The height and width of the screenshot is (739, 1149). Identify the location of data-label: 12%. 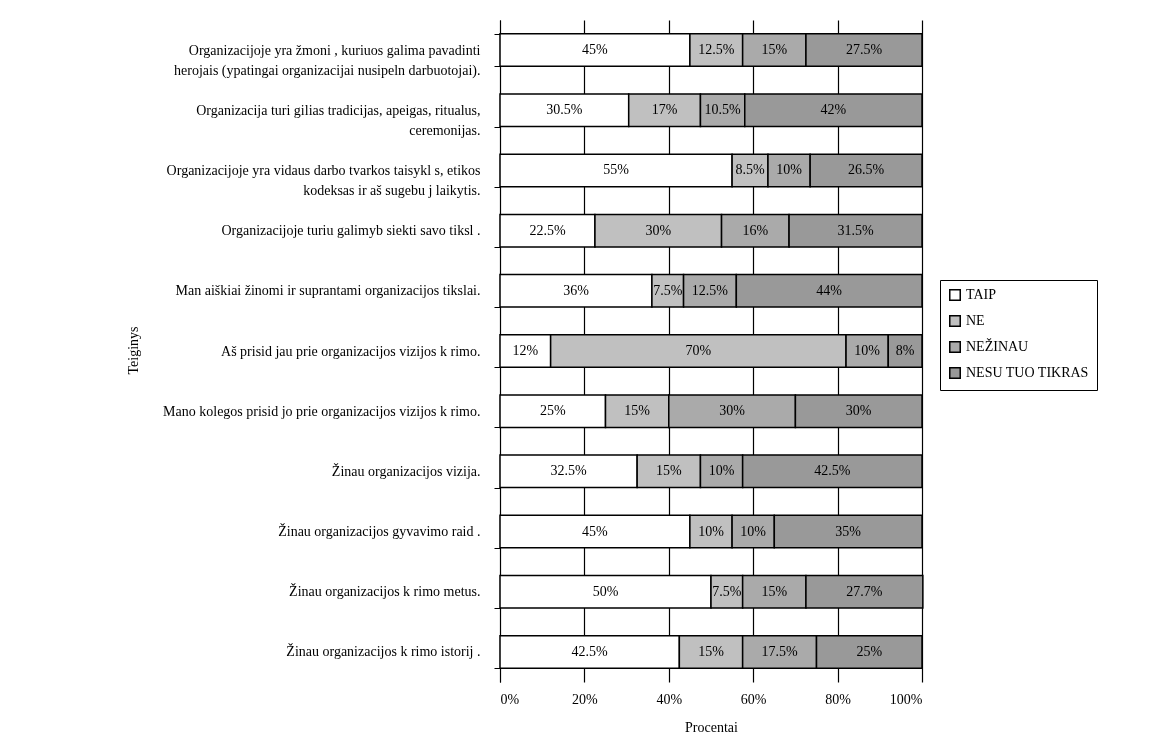
(525, 350).